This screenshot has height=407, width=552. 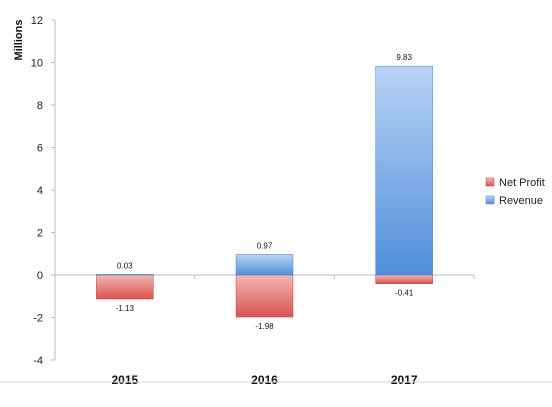 What do you see at coordinates (265, 245) in the screenshot?
I see `data-label: 0.97` at bounding box center [265, 245].